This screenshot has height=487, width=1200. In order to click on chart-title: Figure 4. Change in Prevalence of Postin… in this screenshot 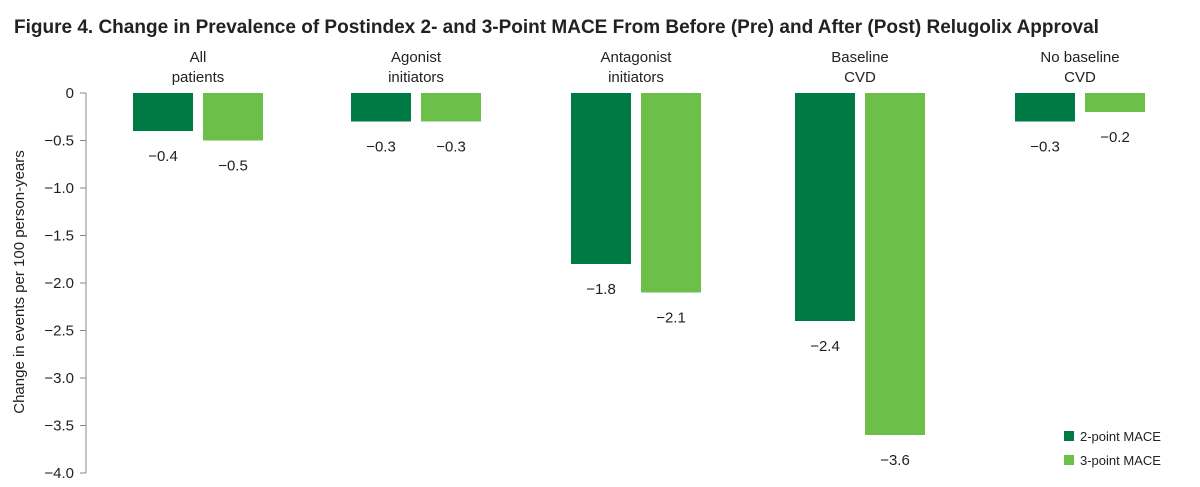, I will do `click(556, 27)`.